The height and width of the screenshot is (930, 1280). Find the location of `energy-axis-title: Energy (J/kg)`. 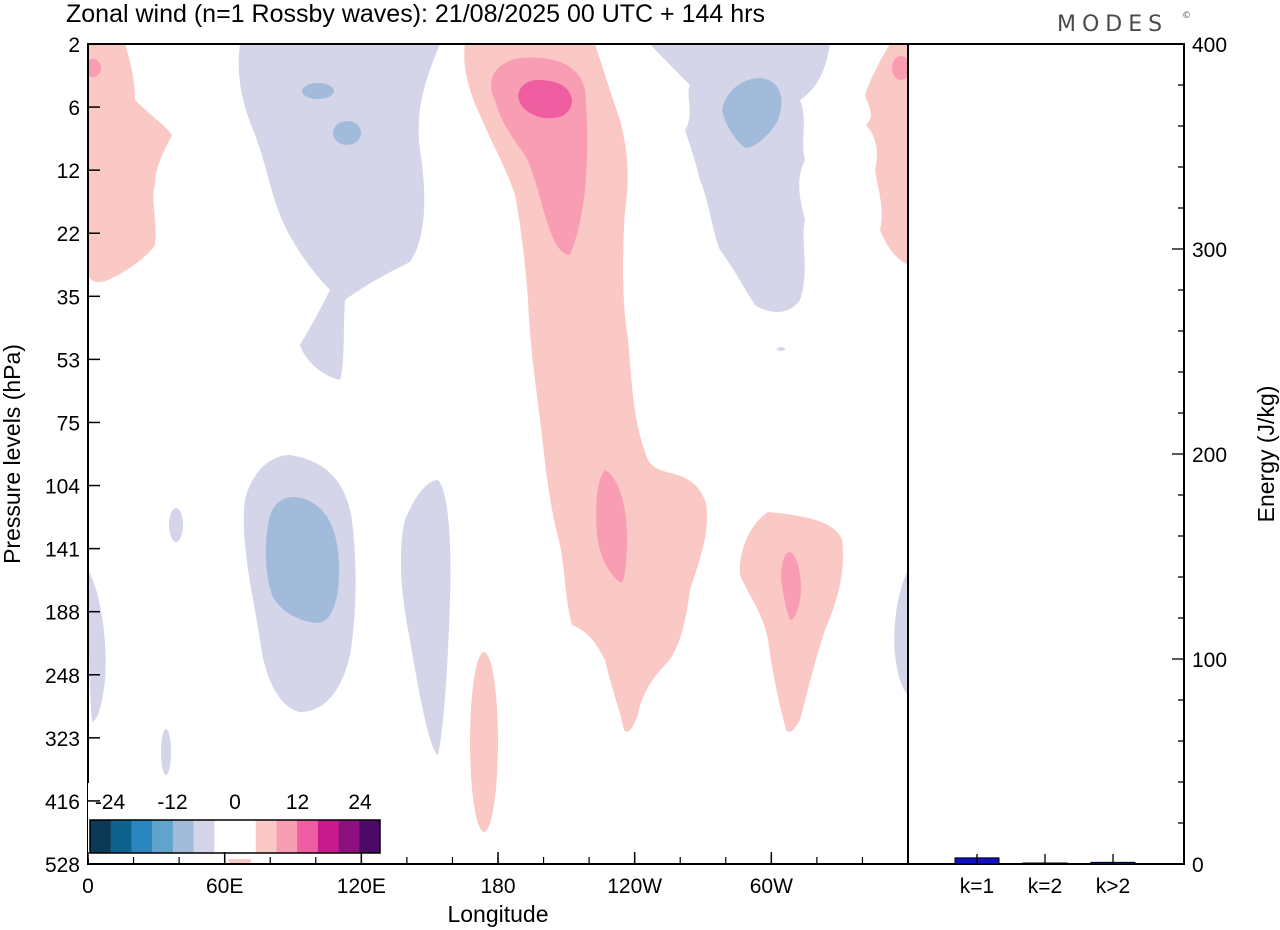

energy-axis-title: Energy (J/kg) is located at coordinates (1266, 454).